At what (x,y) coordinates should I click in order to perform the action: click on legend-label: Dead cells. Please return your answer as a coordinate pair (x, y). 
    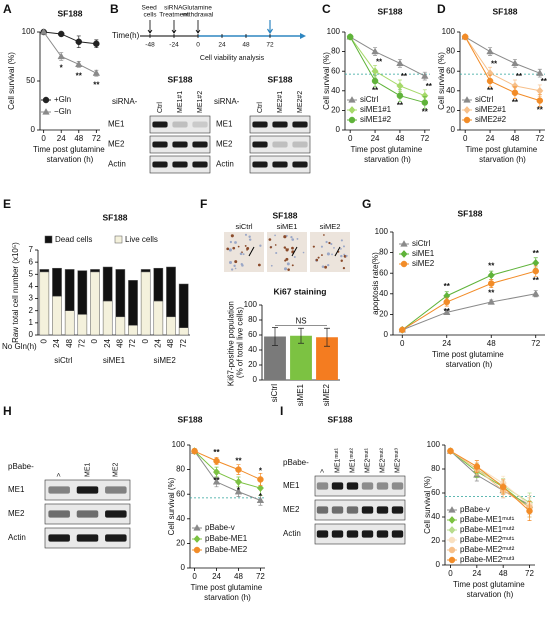
    Looking at the image, I should click on (73, 239).